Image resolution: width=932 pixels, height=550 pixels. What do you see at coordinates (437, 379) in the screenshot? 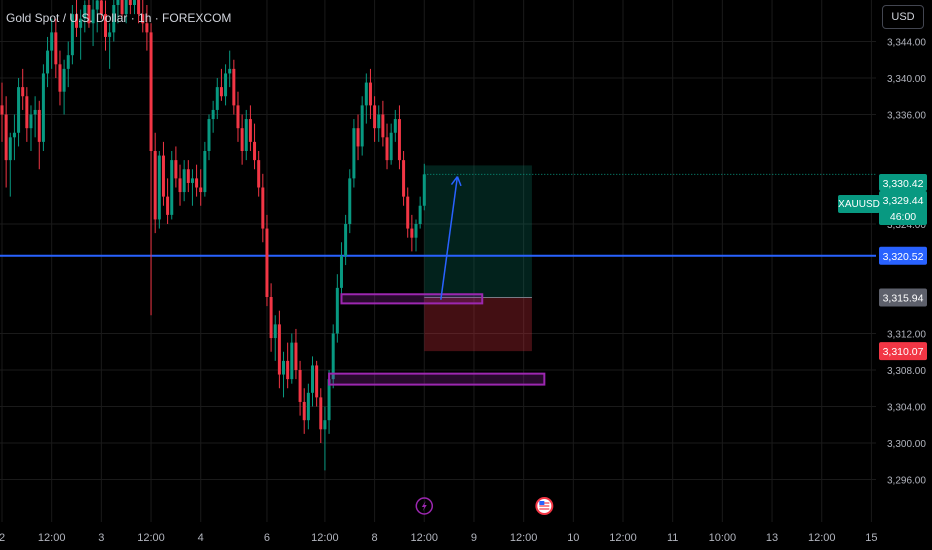
I see `zone-rectangle` at bounding box center [437, 379].